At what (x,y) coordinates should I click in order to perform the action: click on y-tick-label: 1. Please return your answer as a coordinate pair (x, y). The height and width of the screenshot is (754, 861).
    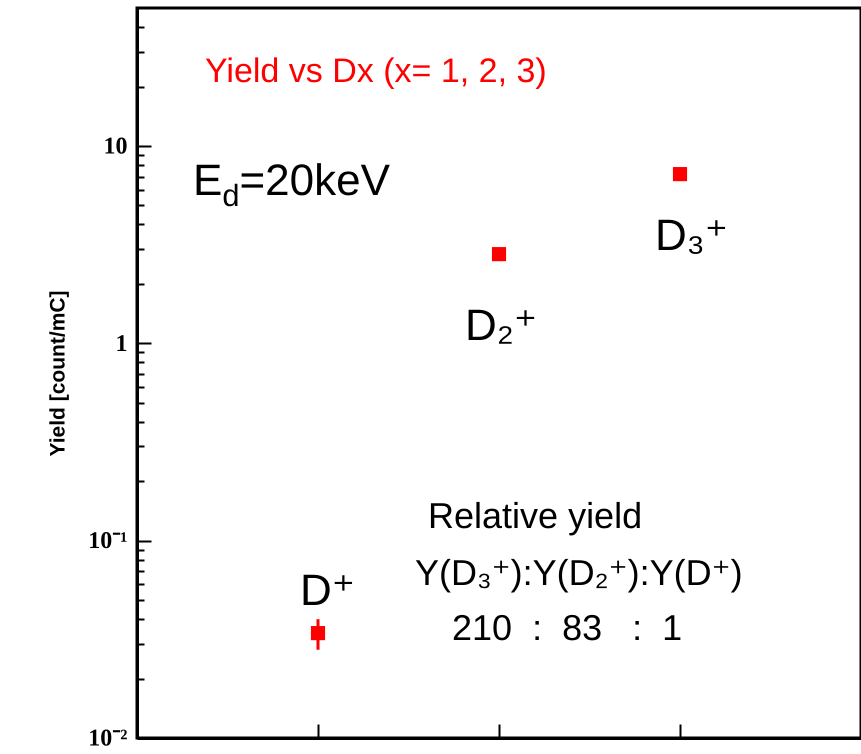
    Looking at the image, I should click on (122, 343).